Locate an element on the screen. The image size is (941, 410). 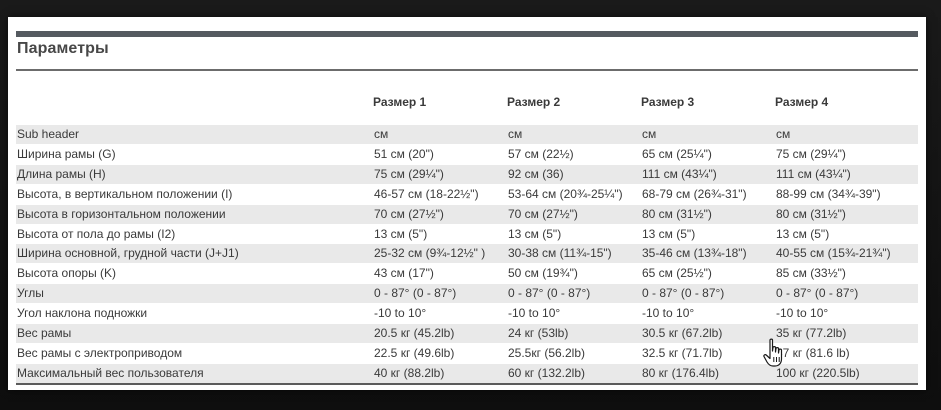
cell-size-3: 0 - 87° (0 - 87°) is located at coordinates (708, 294).